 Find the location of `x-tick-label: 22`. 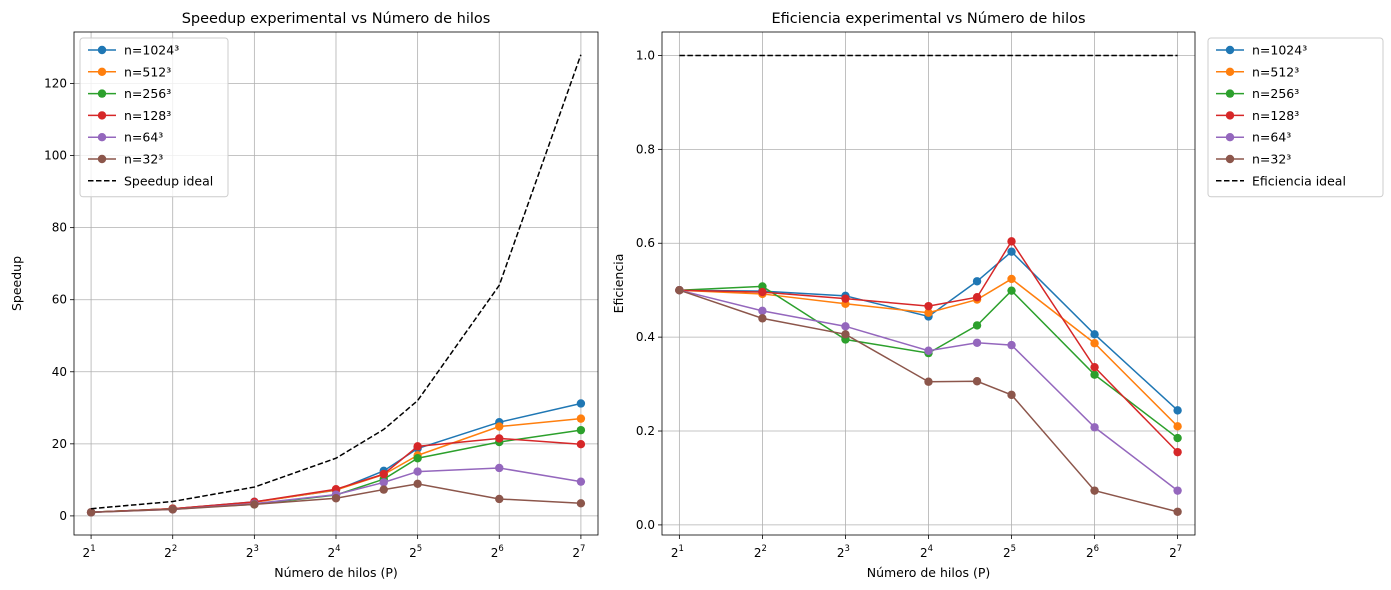

x-tick-label: 22 is located at coordinates (170, 552).